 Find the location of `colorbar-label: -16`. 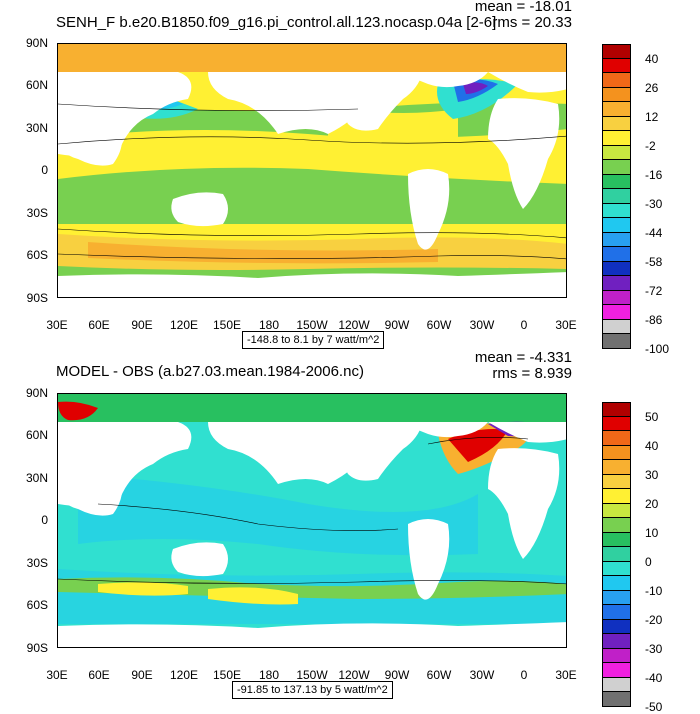

colorbar-label: -16 is located at coordinates (654, 174).